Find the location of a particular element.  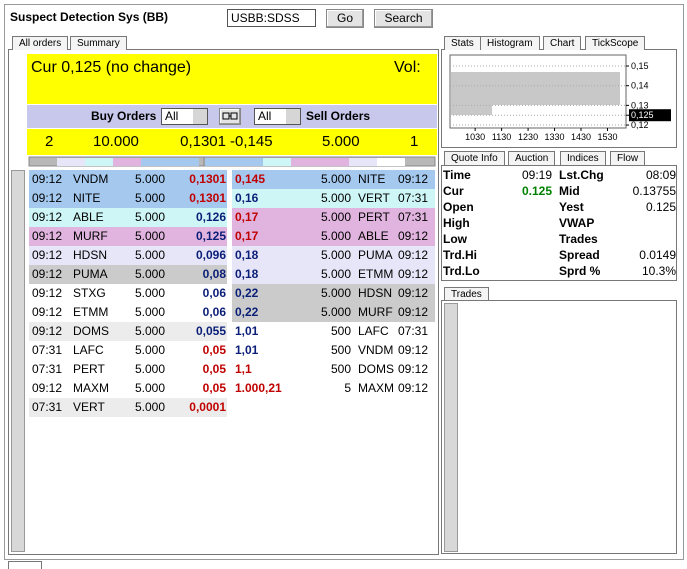

buy-symbol: VNDM is located at coordinates (91, 179).